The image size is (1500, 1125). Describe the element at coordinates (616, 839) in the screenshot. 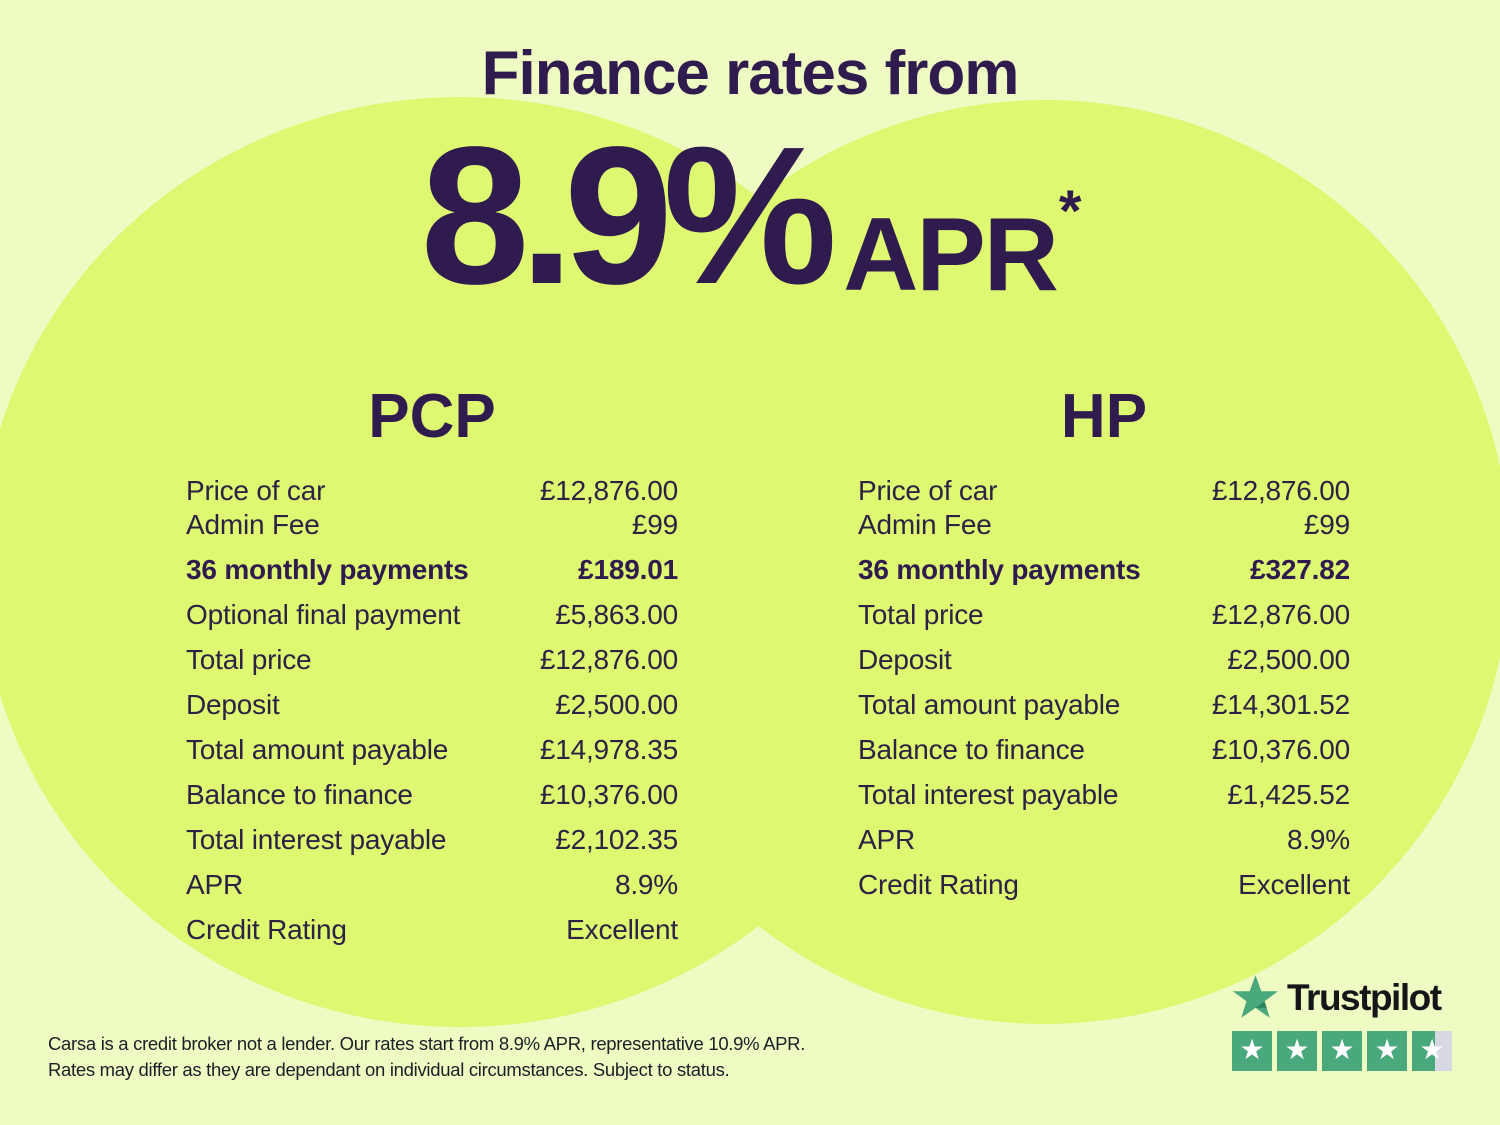

I see `row-value: £2,102.35` at that location.